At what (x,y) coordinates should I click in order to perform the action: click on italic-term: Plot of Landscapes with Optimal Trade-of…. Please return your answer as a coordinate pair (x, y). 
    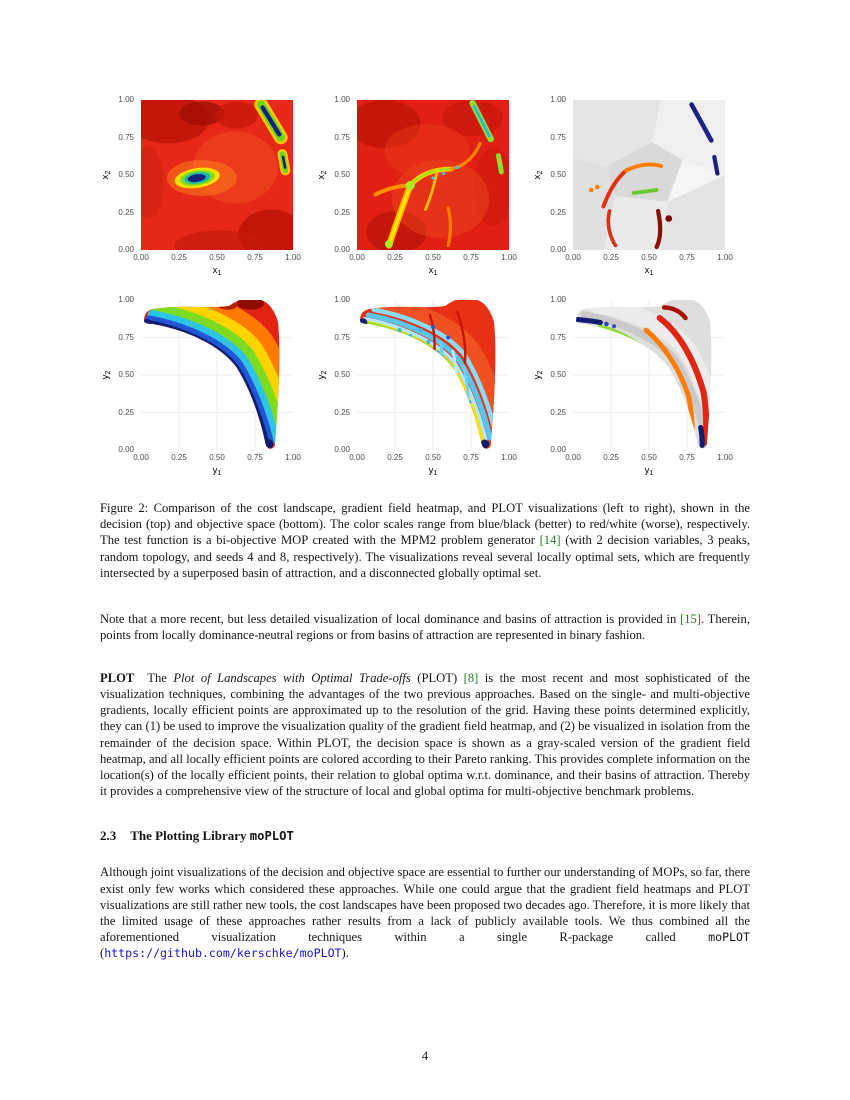
    Looking at the image, I should click on (292, 677).